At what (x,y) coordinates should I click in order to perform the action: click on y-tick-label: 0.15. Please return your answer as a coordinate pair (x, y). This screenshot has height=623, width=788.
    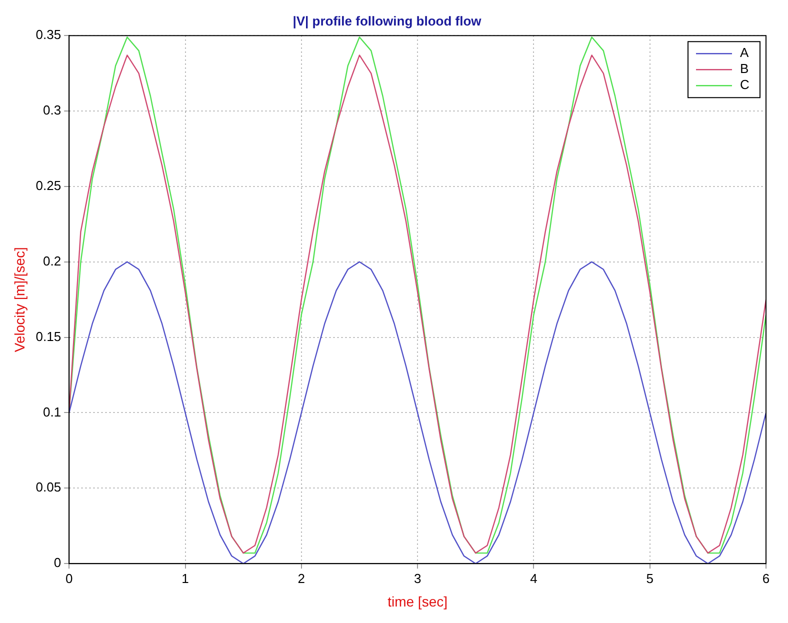
    Looking at the image, I should click on (49, 336).